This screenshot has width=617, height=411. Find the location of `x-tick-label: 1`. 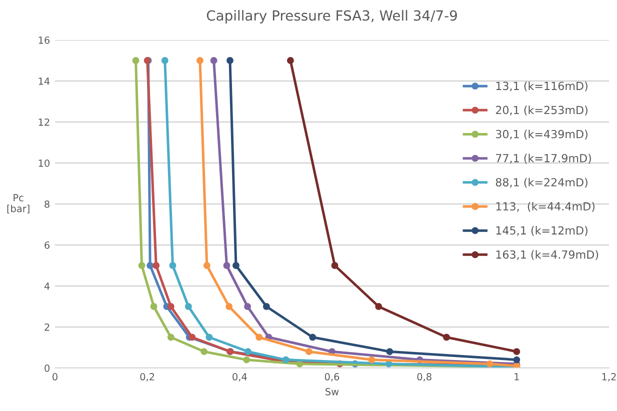

x-tick-label: 1 is located at coordinates (516, 376).